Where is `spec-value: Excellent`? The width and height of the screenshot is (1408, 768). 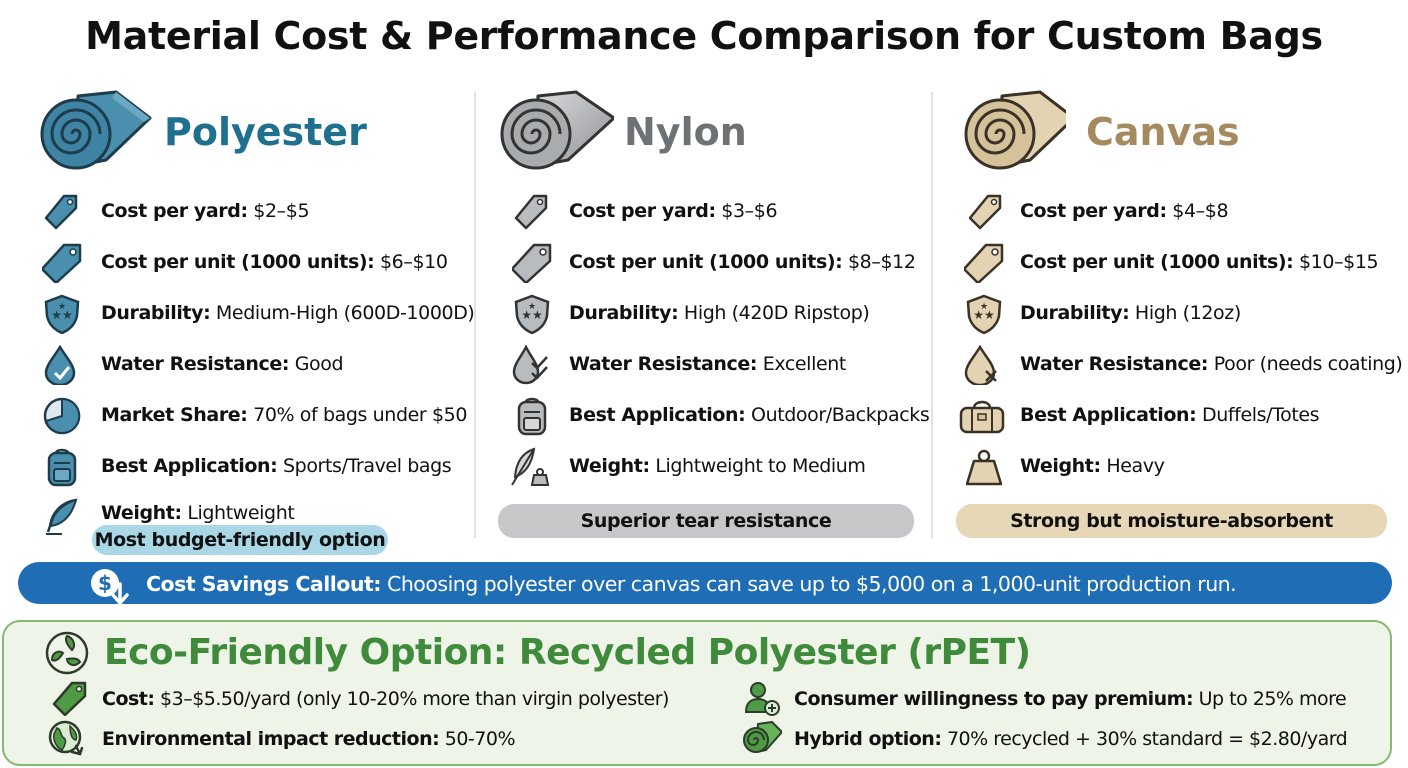
spec-value: Excellent is located at coordinates (802, 364).